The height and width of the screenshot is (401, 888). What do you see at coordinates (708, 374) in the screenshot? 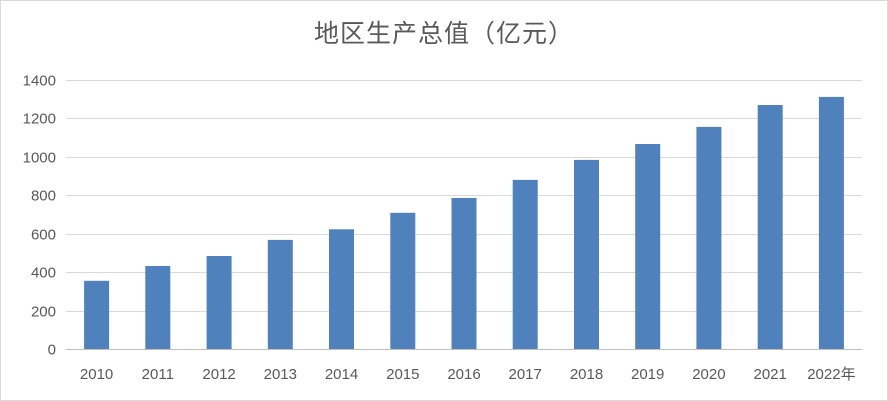
I see `x-tick-label: 2020` at bounding box center [708, 374].